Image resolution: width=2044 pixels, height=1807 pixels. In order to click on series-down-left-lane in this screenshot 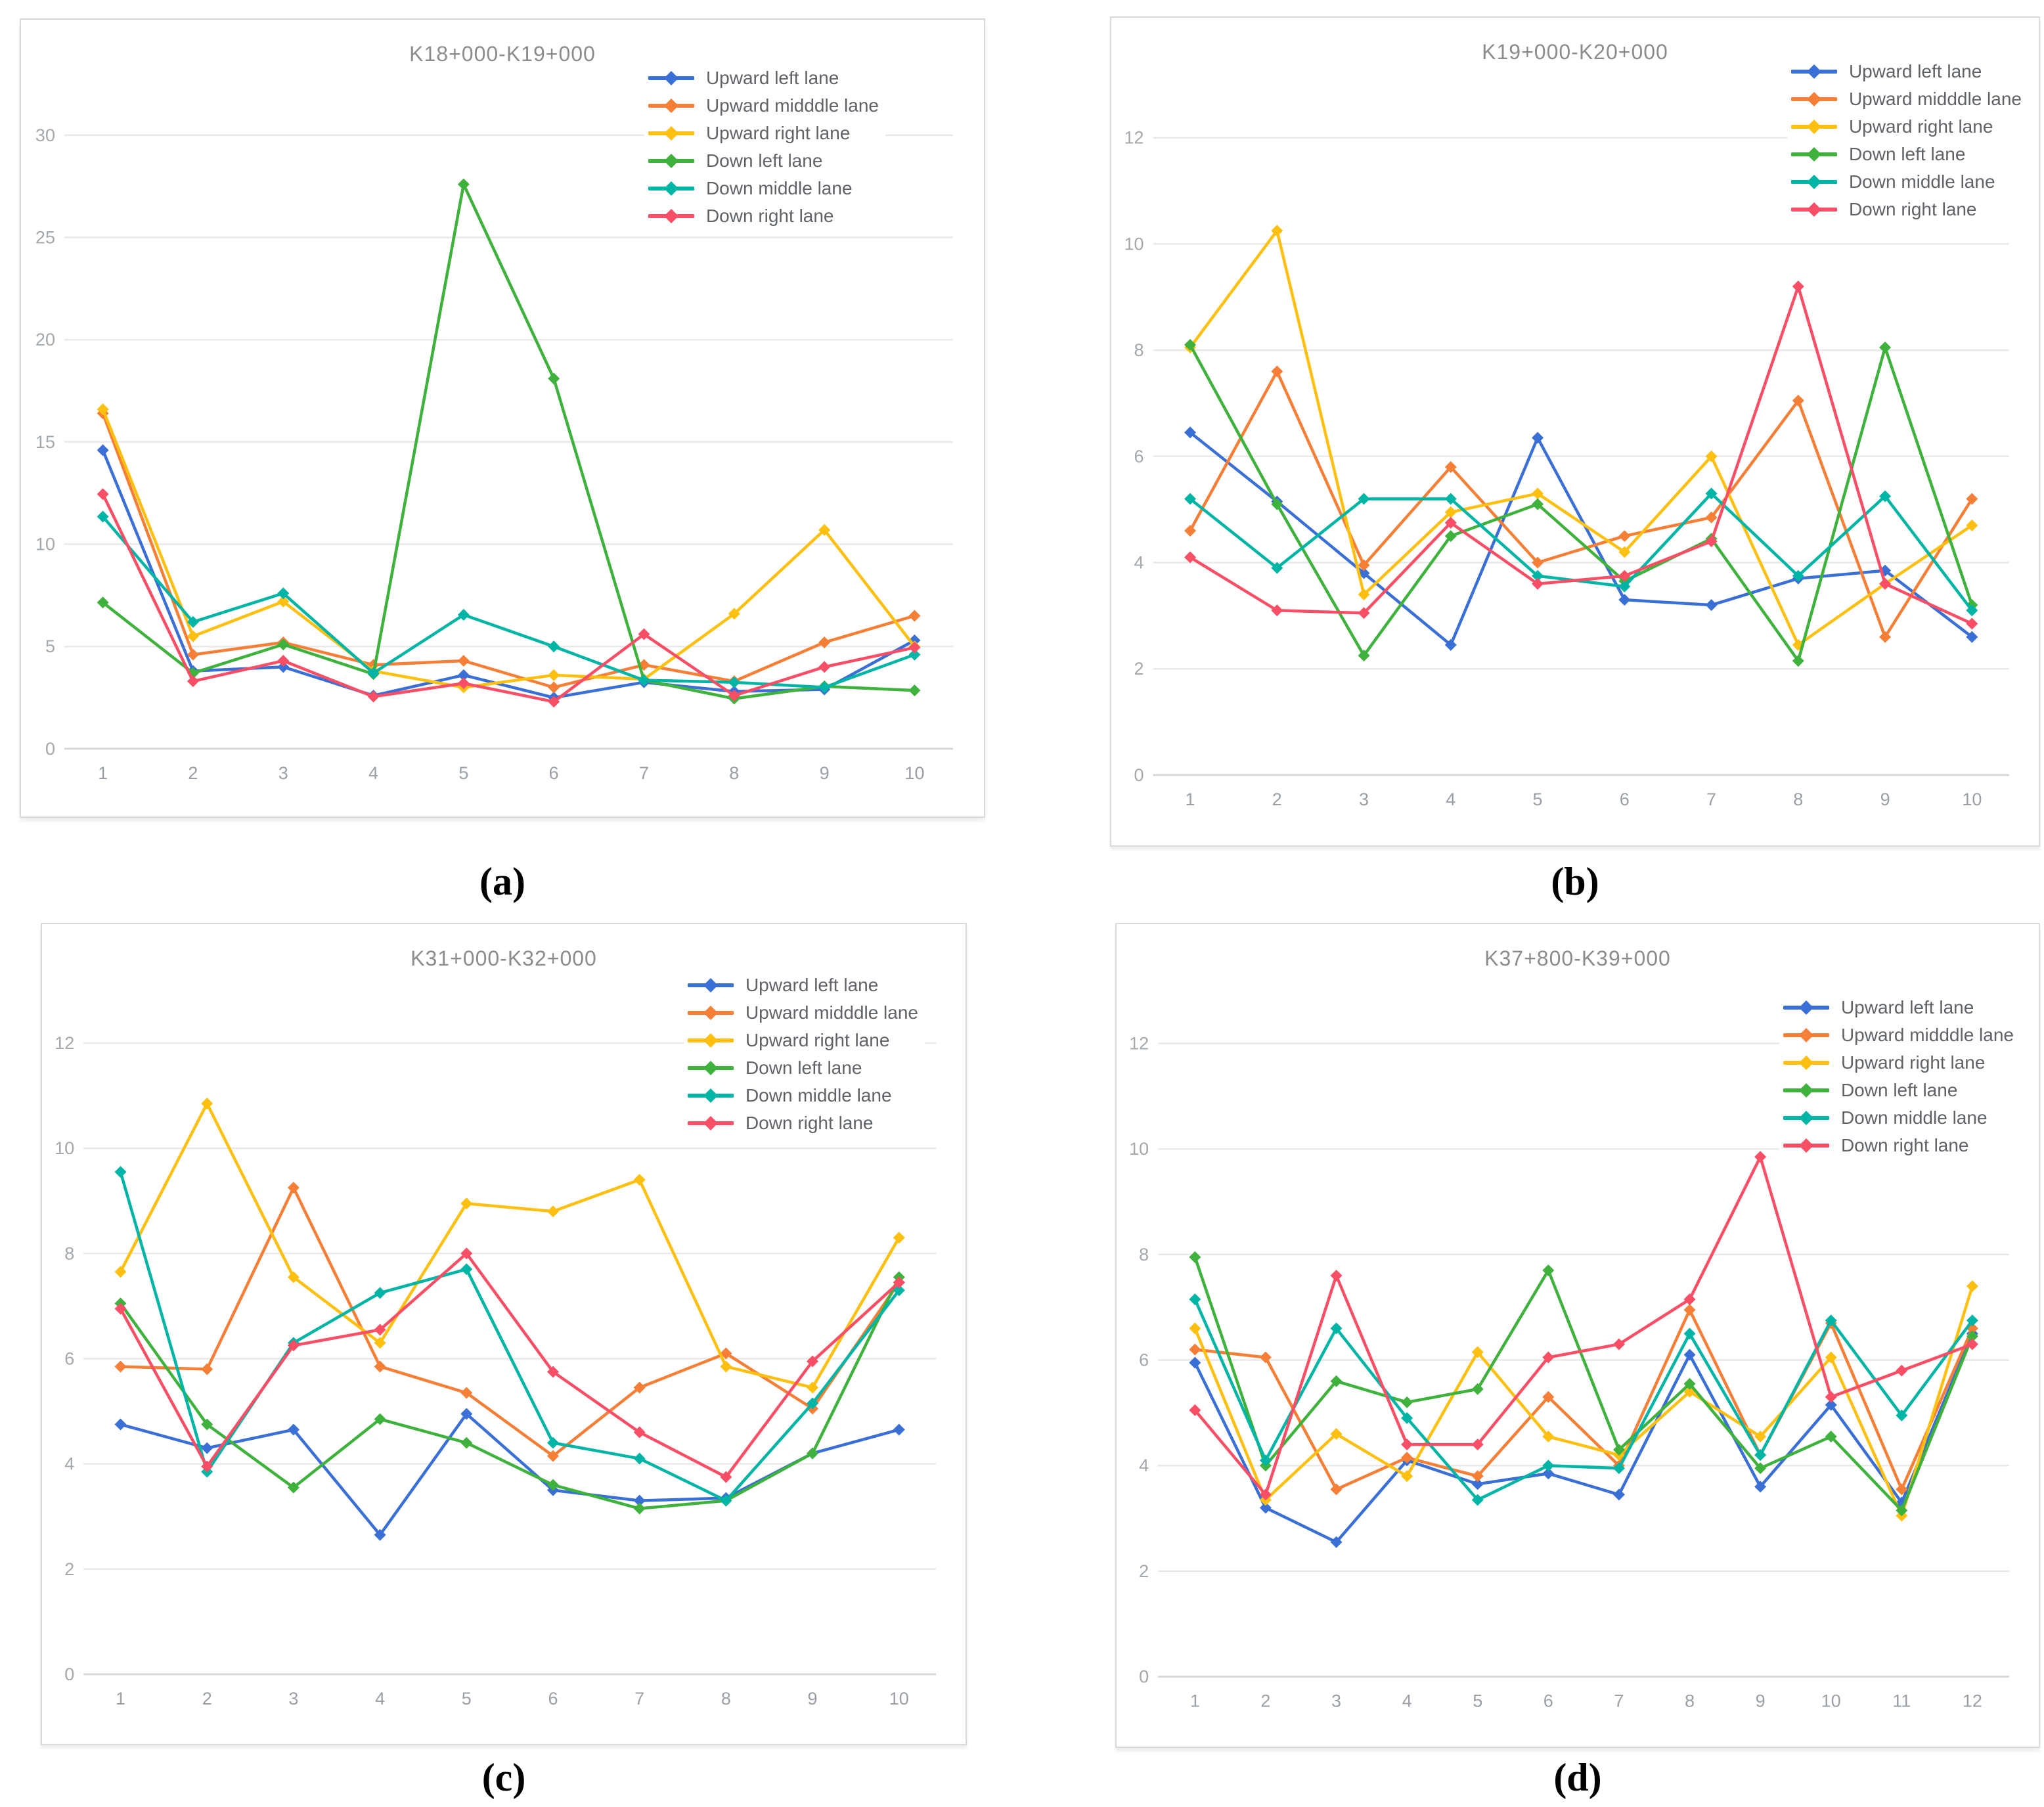, I will do `click(1583, 1384)`.